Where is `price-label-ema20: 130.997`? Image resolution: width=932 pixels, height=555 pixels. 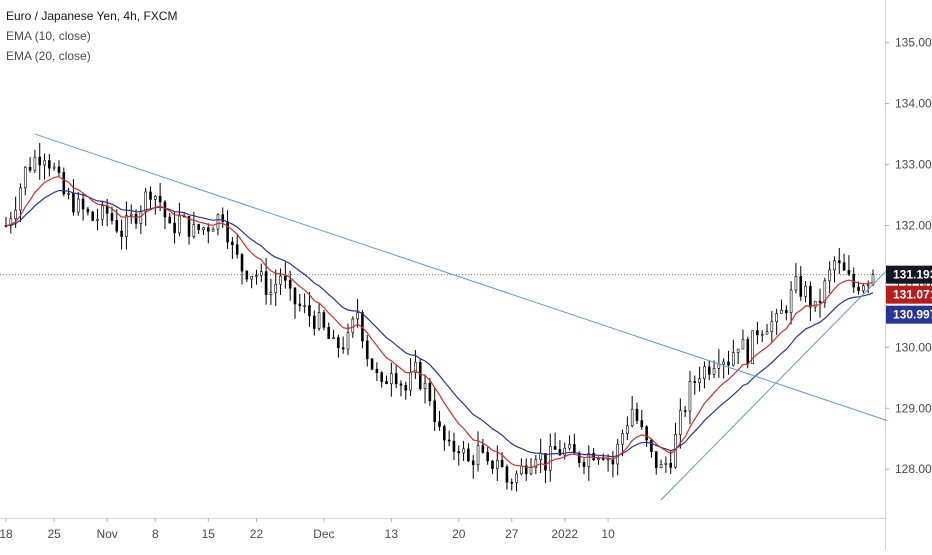 price-label-ema20: 130.997 is located at coordinates (912, 315).